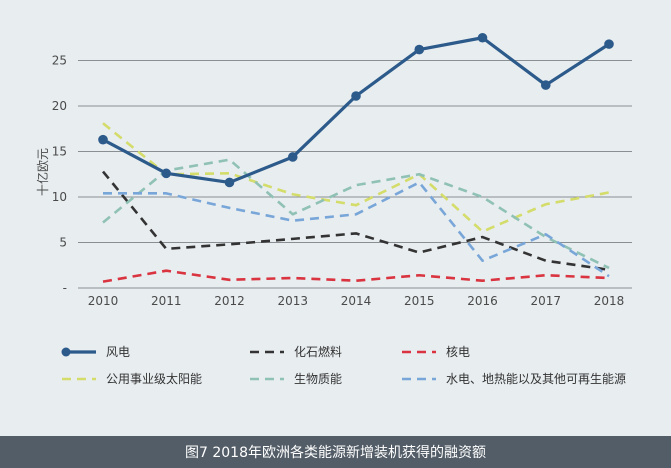 The image size is (671, 468). What do you see at coordinates (609, 301) in the screenshot?
I see `x-tick-label: 2018` at bounding box center [609, 301].